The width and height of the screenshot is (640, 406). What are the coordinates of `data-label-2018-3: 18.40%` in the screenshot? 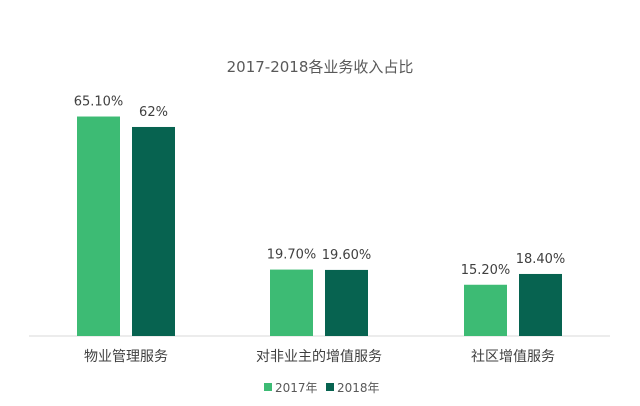 It's located at (541, 259).